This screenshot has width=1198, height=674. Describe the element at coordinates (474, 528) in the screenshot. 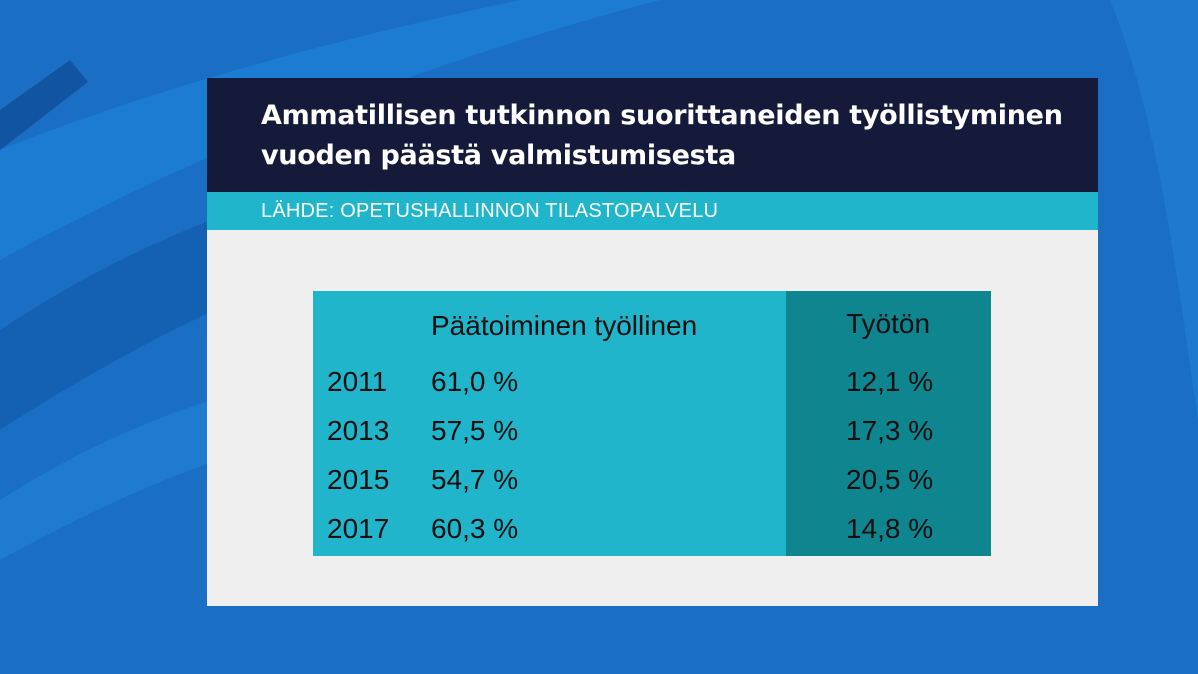

I see `employed-value: 60,3 %` at that location.